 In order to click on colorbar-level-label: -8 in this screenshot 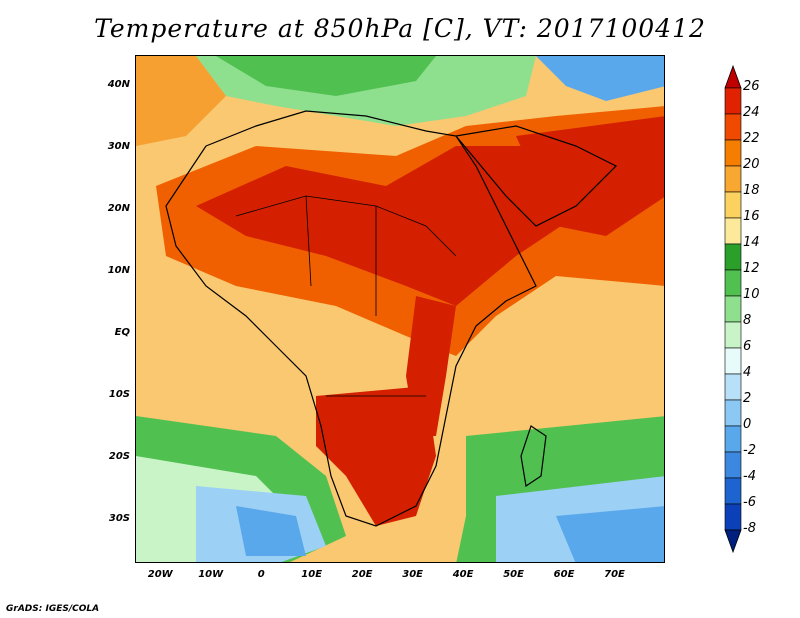, I will do `click(749, 528)`.